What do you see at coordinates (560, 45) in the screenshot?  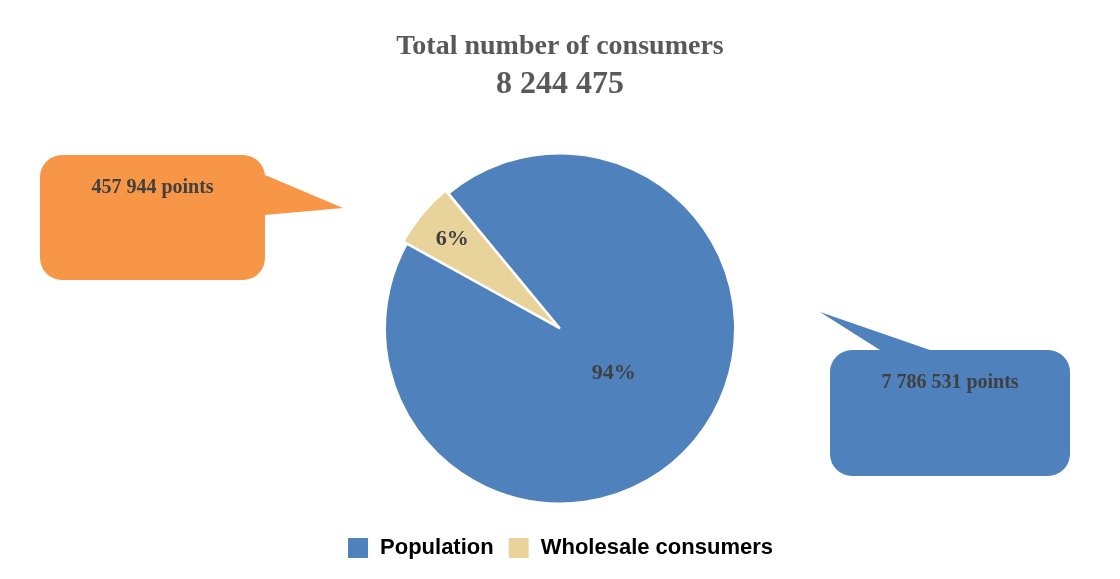 I see `chart-title: Total number of consumers` at bounding box center [560, 45].